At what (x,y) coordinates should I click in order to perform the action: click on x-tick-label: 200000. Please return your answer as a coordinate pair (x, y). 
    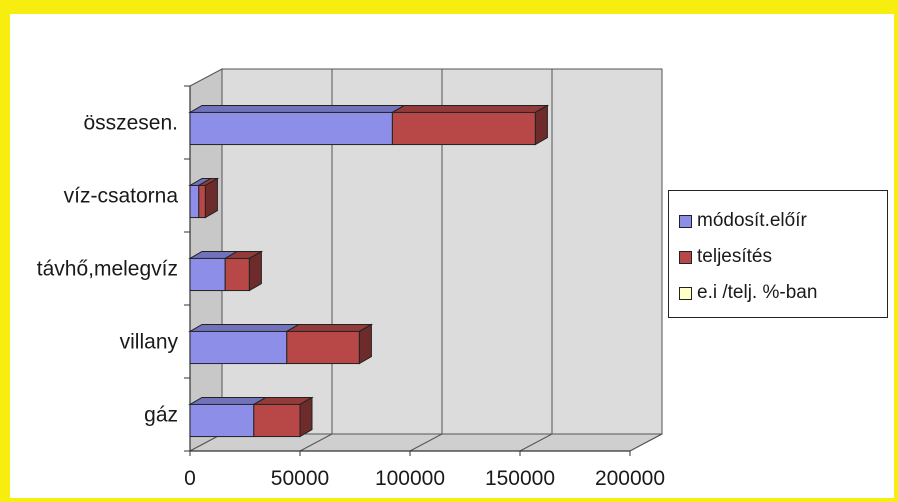
    Looking at the image, I should click on (630, 478).